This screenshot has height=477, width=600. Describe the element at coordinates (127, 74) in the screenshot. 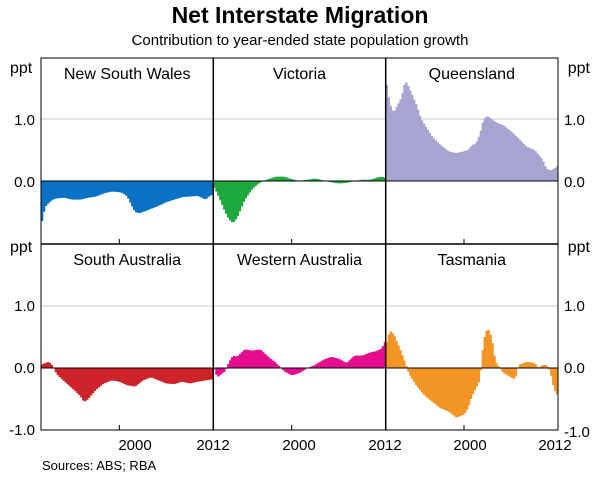

I see `panel-title-new-south-wales: New South Wales` at that location.